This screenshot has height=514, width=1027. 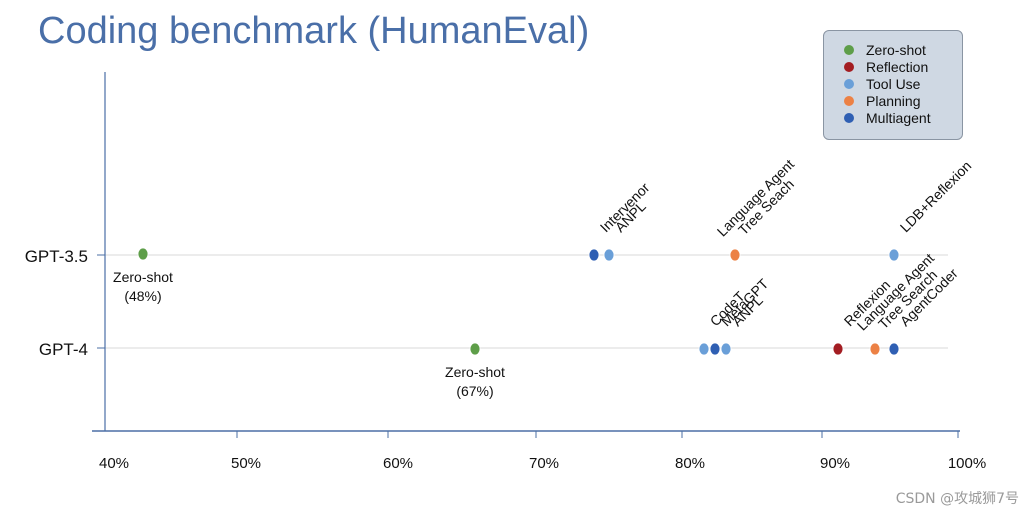 I want to click on legend-item-multiagent: Multiagent, so click(x=903, y=117).